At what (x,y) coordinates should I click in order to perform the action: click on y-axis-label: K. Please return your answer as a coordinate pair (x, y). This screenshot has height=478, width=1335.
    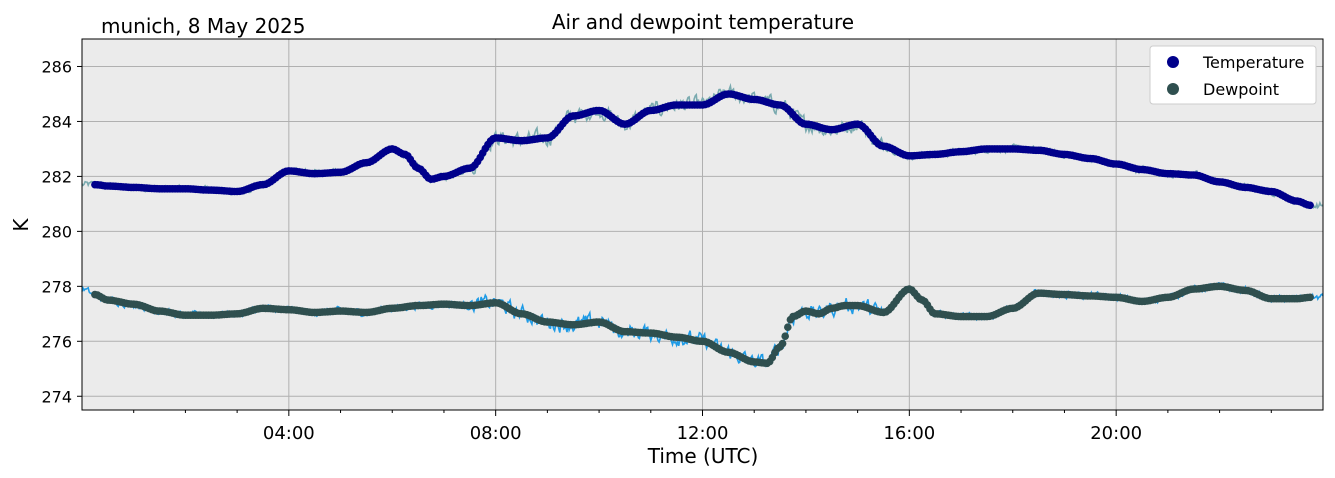
    Looking at the image, I should click on (21, 225).